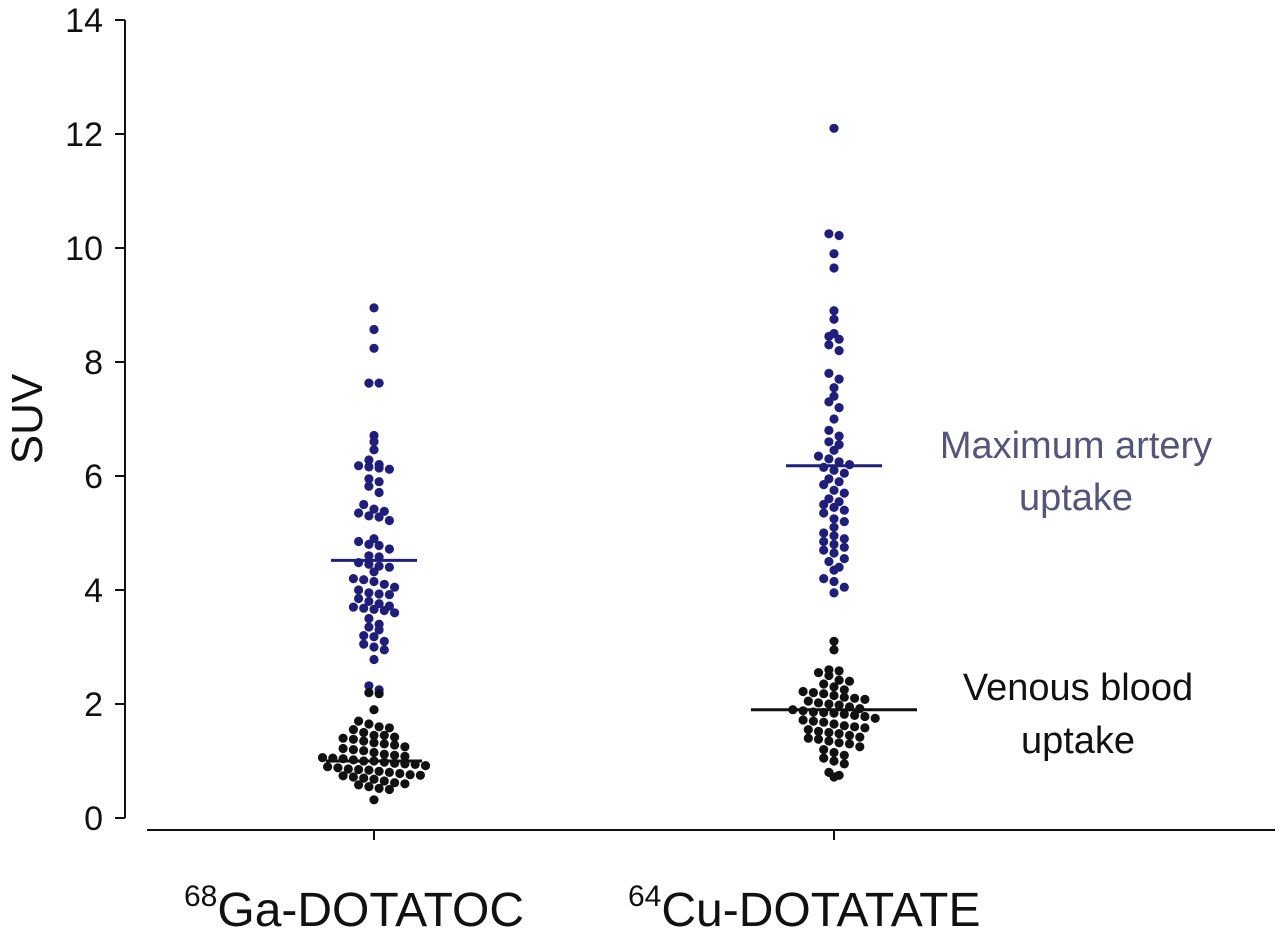 The image size is (1280, 929). What do you see at coordinates (1078, 741) in the screenshot?
I see `venous-annotation: uptake` at bounding box center [1078, 741].